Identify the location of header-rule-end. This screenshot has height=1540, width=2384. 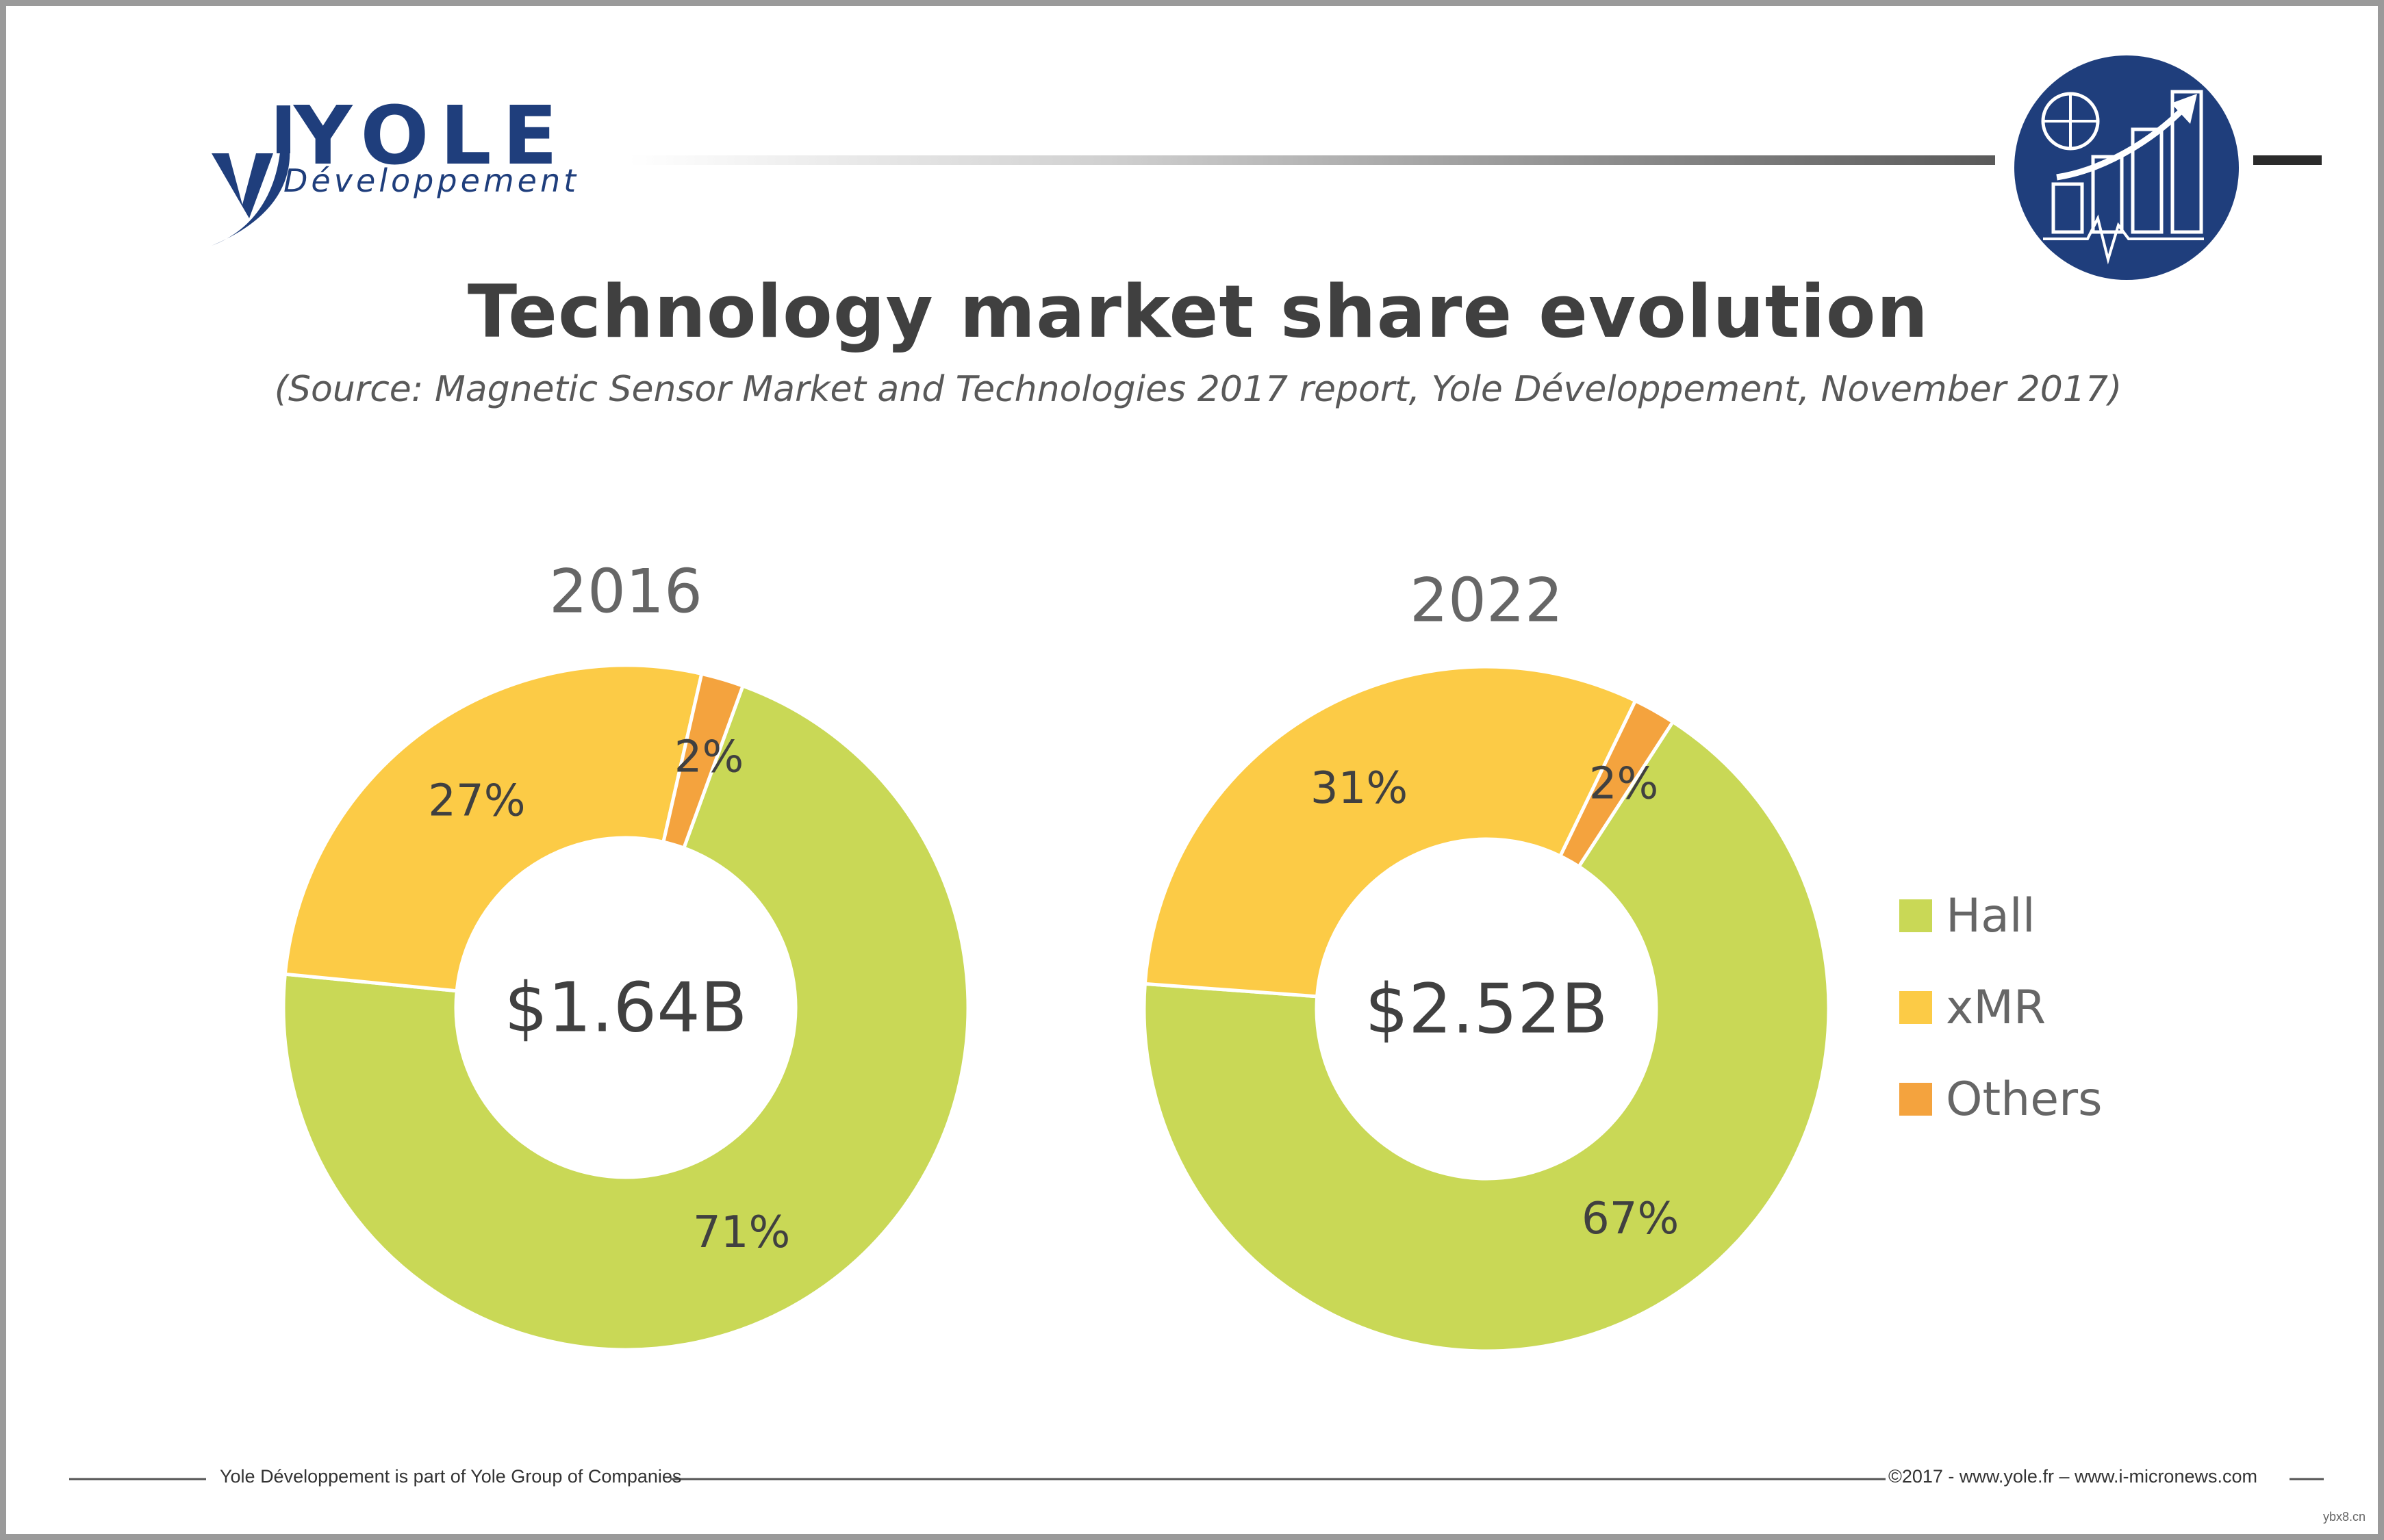
(2287, 160).